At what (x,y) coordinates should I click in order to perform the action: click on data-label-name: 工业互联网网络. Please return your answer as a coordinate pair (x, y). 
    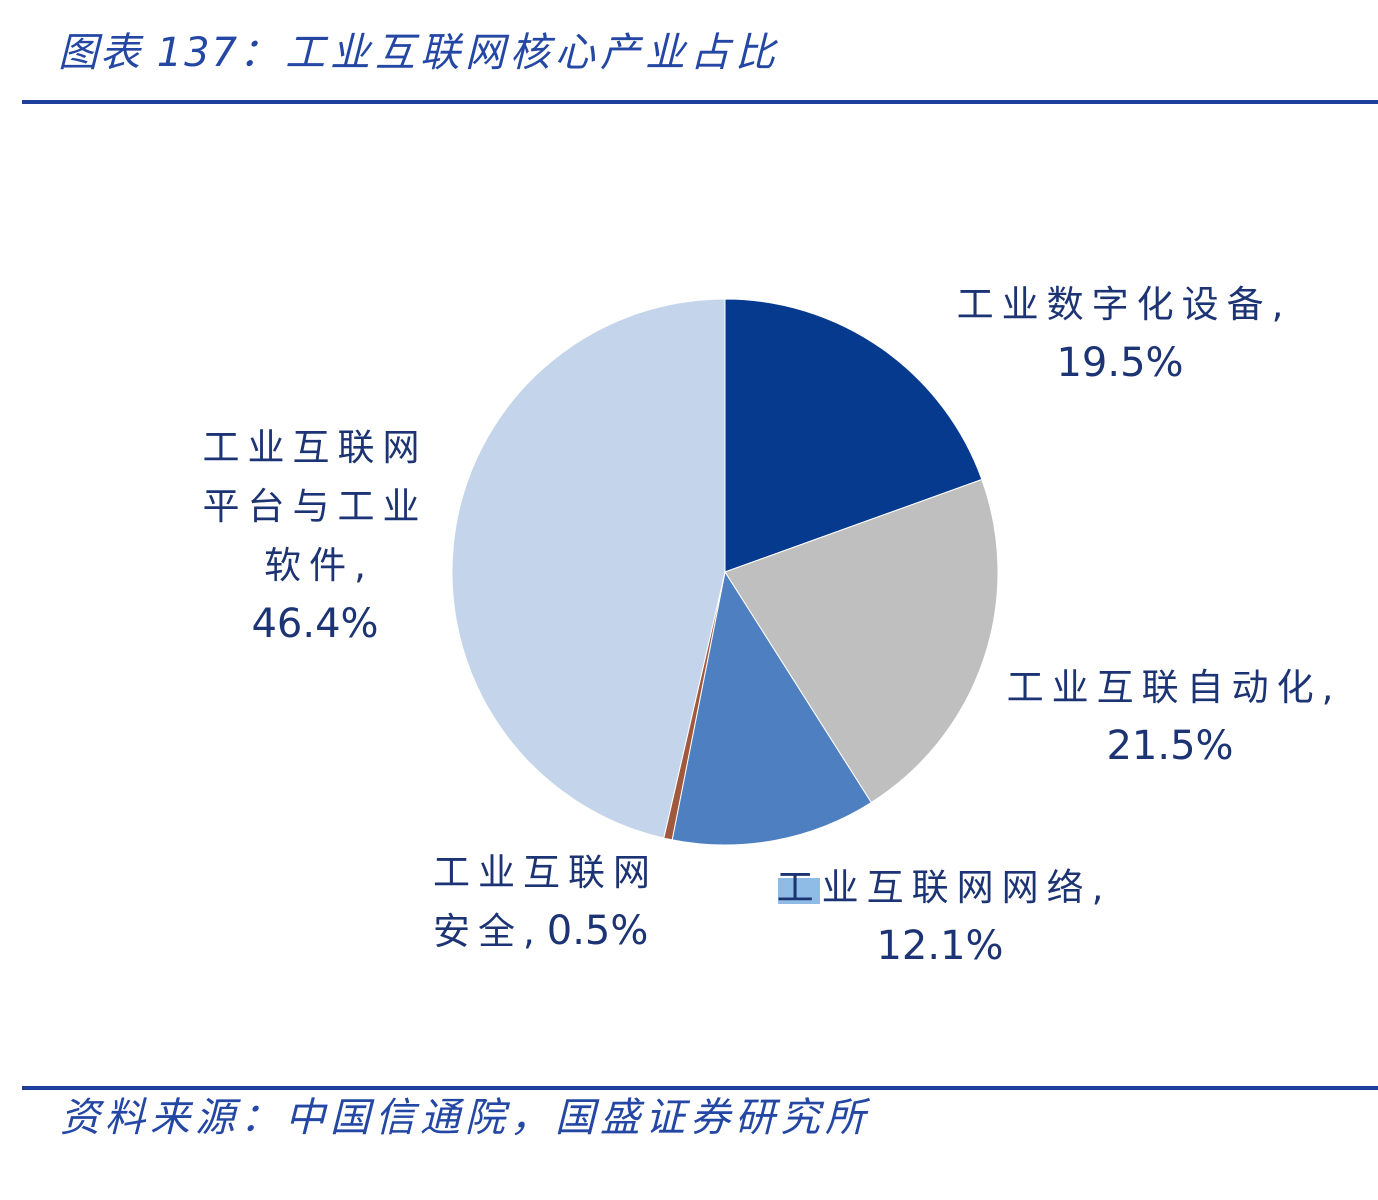
    Looking at the image, I should click on (934, 887).